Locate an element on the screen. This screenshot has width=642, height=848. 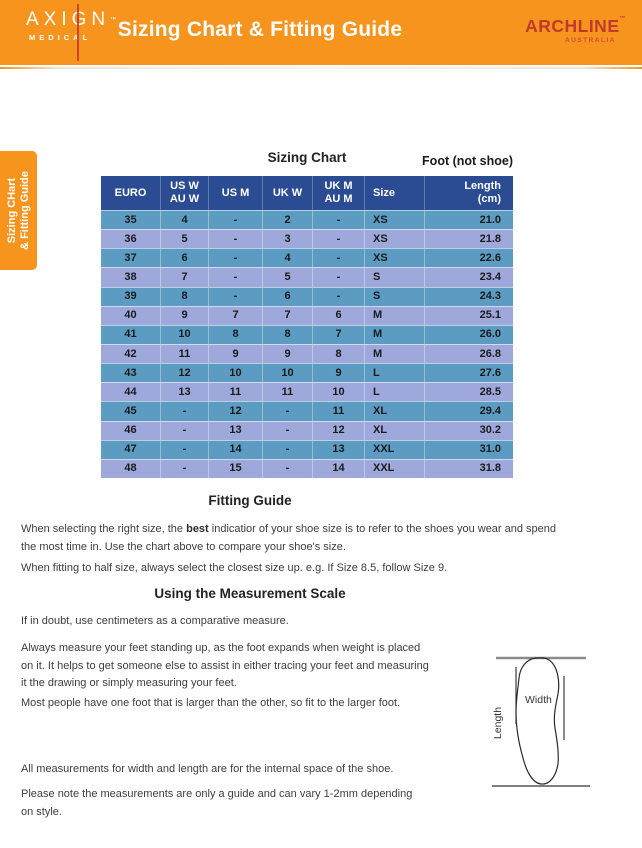
table-header-cell: UK M AU M is located at coordinates (339, 193).